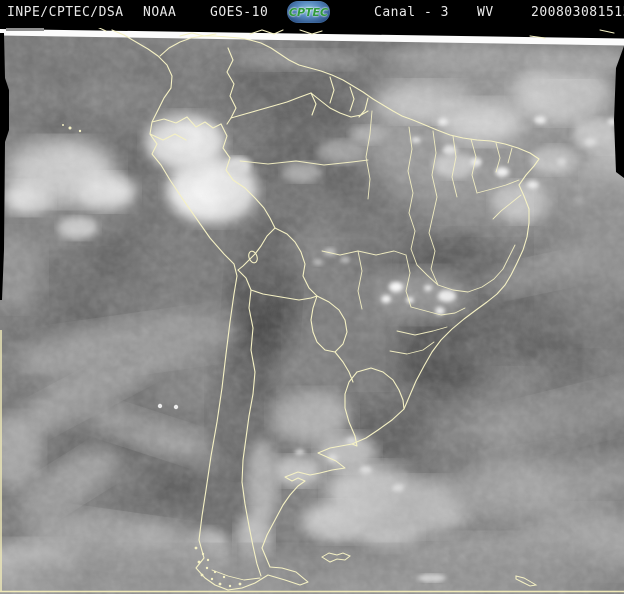 The width and height of the screenshot is (624, 594). Describe the element at coordinates (411, 12) in the screenshot. I see `channel-label: Canal - 3` at that location.